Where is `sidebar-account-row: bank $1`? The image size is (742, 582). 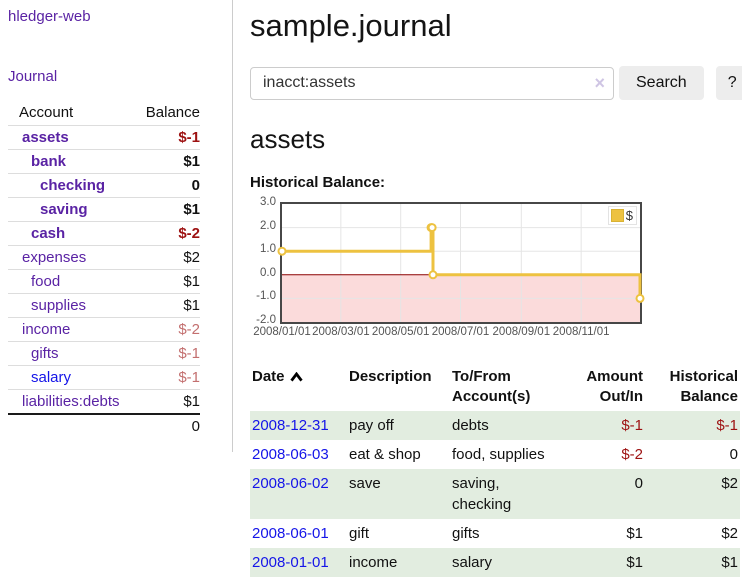 sidebar-account-row: bank $1 is located at coordinates (104, 161).